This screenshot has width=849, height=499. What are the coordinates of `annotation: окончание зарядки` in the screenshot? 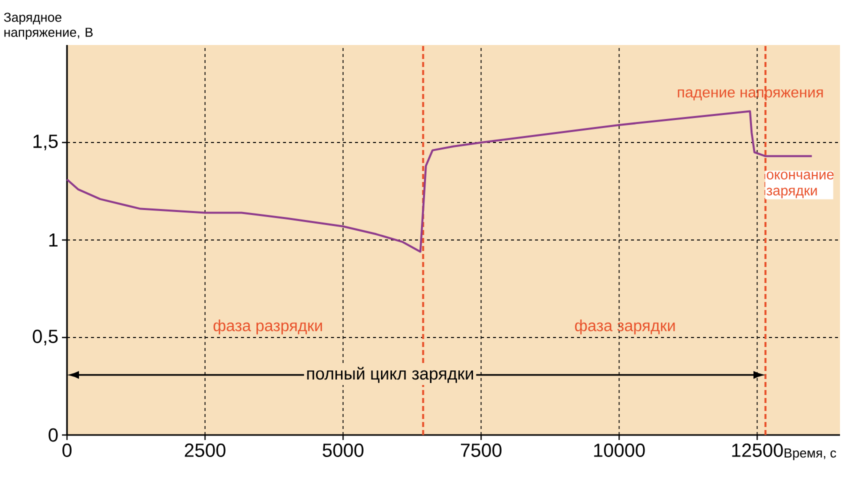 It's located at (800, 185).